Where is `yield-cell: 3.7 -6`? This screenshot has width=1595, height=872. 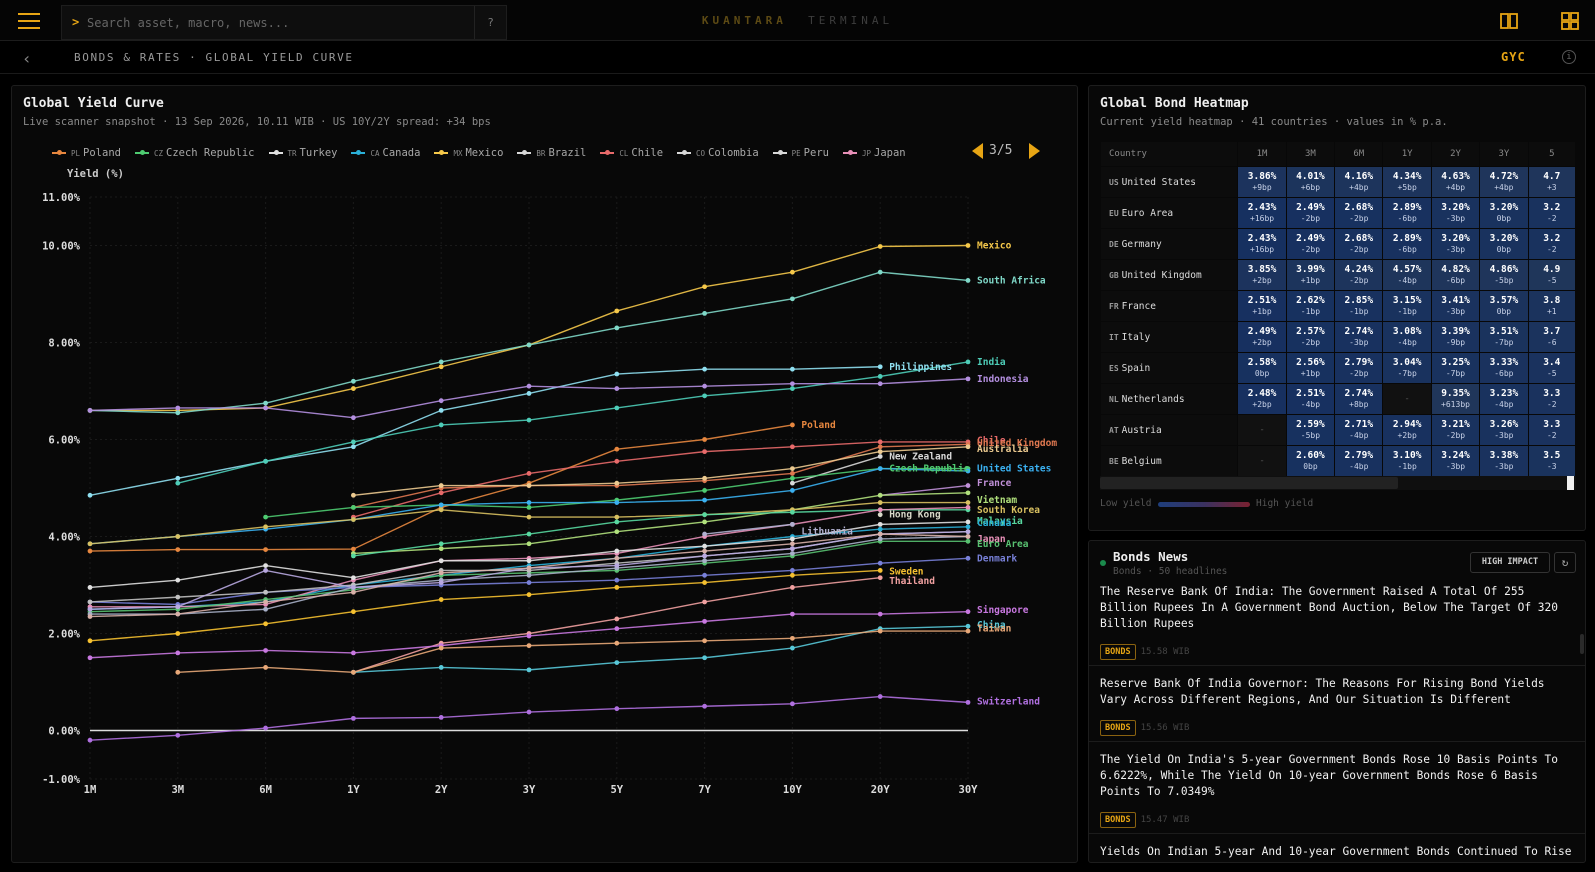
yield-cell: 3.7 -6 is located at coordinates (1551, 337).